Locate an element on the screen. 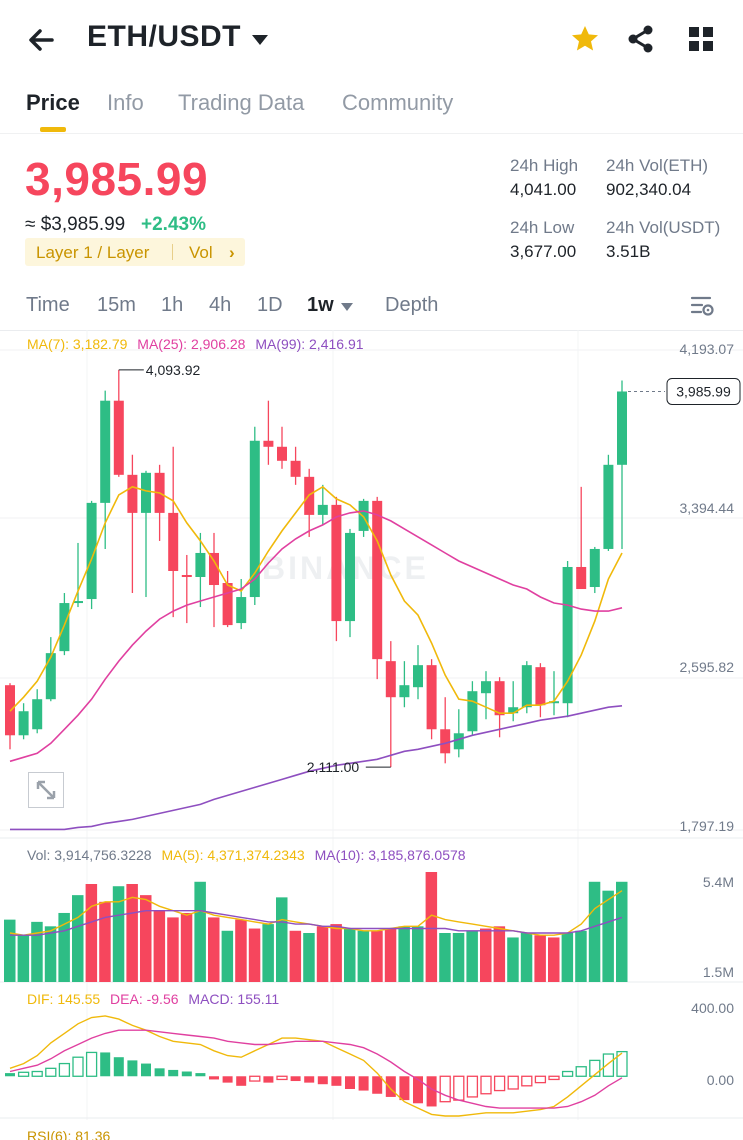 This screenshot has height=1140, width=743. expand-chart-button is located at coordinates (46, 790).